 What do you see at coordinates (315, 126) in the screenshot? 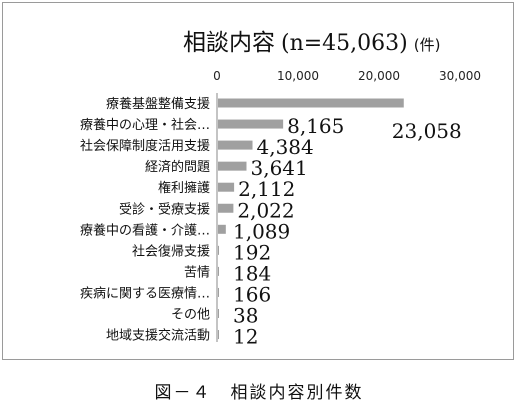
I see `data-label: 8,165` at bounding box center [315, 126].